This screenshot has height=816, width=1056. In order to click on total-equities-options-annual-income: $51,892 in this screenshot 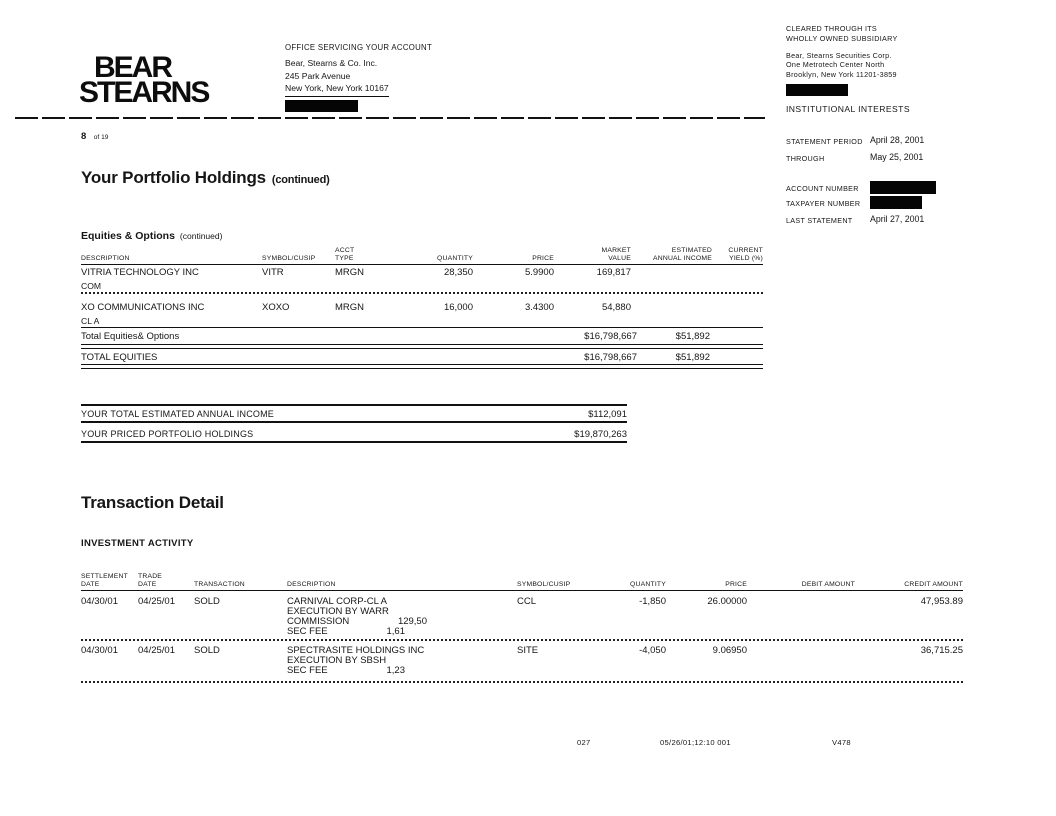, I will do `click(692, 336)`.